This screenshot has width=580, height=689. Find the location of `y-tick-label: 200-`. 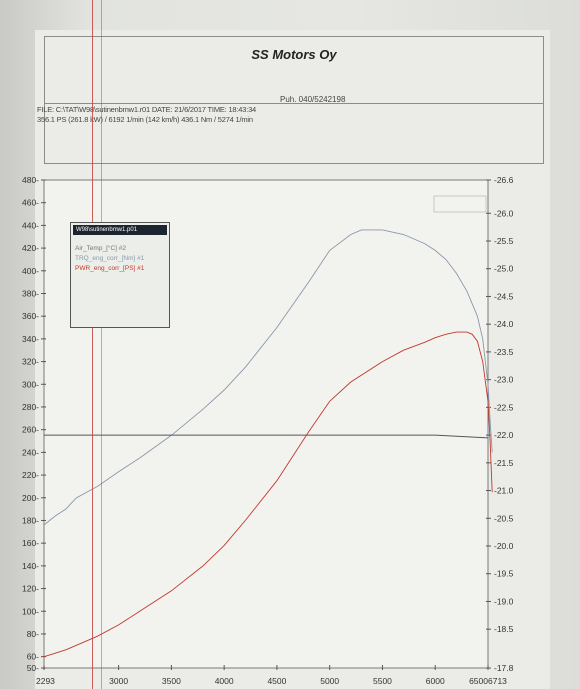

y-tick-label: 200- is located at coordinates (30, 498).